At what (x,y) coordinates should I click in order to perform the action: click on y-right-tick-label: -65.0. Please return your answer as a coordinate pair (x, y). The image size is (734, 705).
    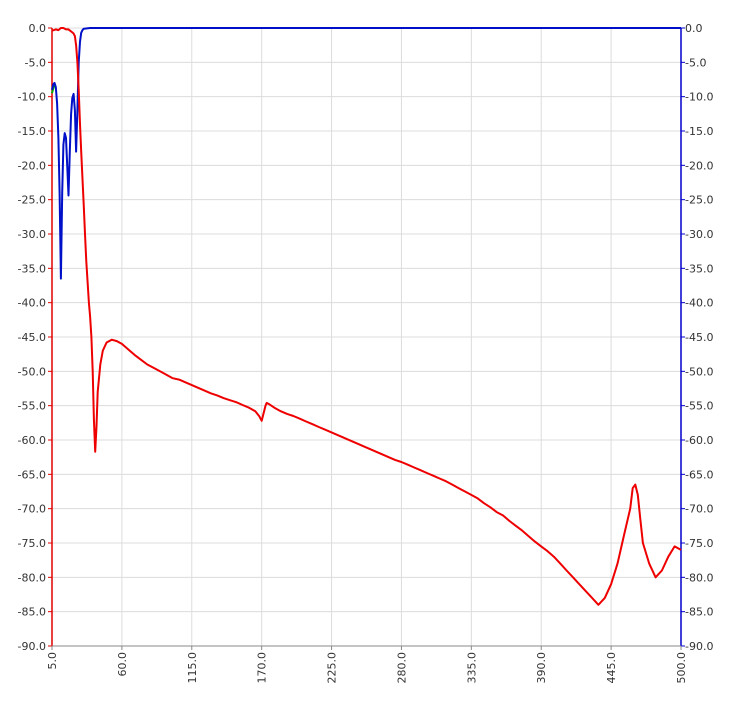
    Looking at the image, I should click on (699, 474).